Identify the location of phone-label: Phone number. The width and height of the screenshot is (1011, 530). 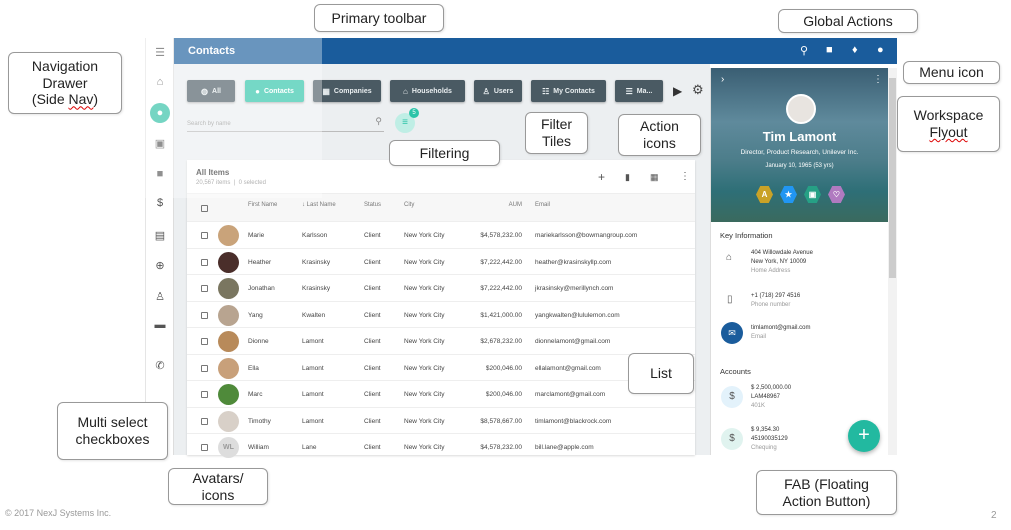
(771, 305).